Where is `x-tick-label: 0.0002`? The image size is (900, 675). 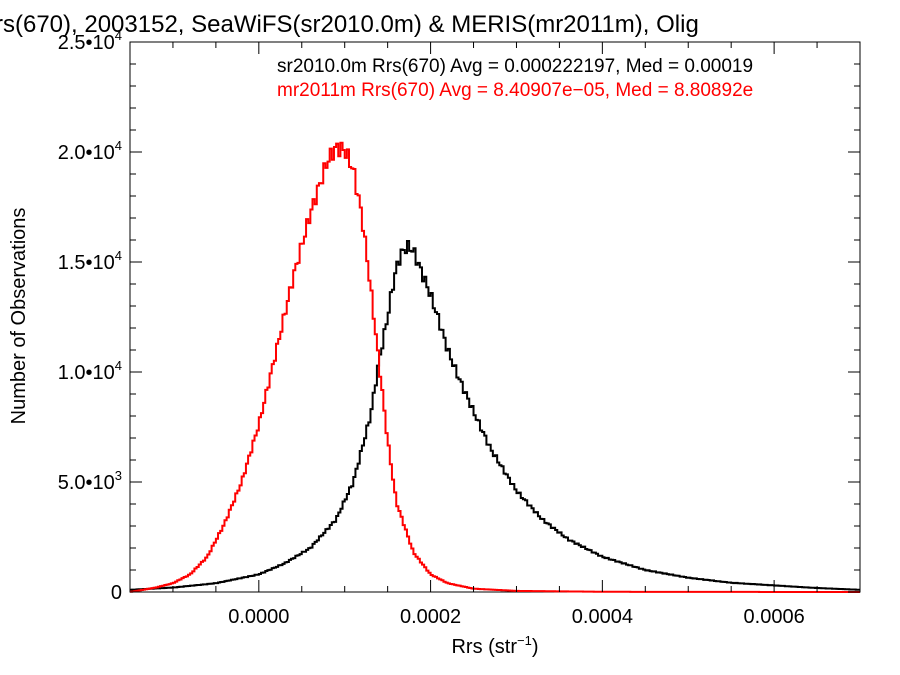 x-tick-label: 0.0002 is located at coordinates (430, 617).